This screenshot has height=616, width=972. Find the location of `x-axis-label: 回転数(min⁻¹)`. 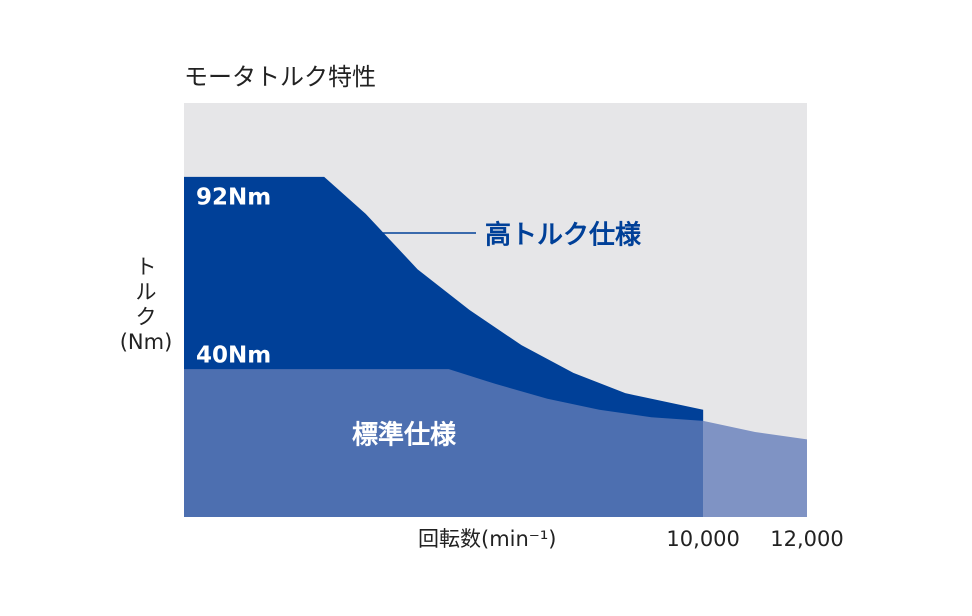

x-axis-label: 回転数(min⁻¹) is located at coordinates (487, 539).